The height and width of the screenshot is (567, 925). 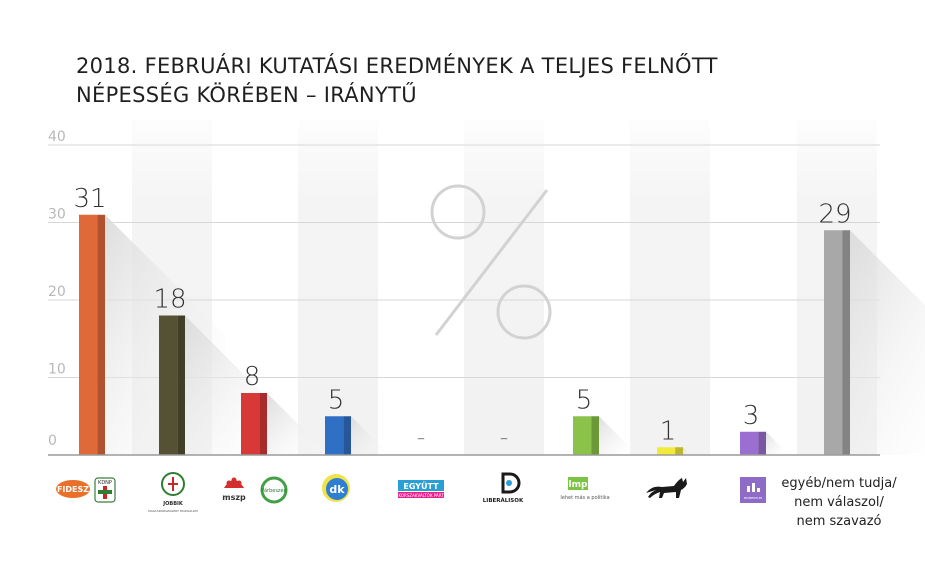 What do you see at coordinates (105, 490) in the screenshot?
I see `kdnp-logo: KDNP` at bounding box center [105, 490].